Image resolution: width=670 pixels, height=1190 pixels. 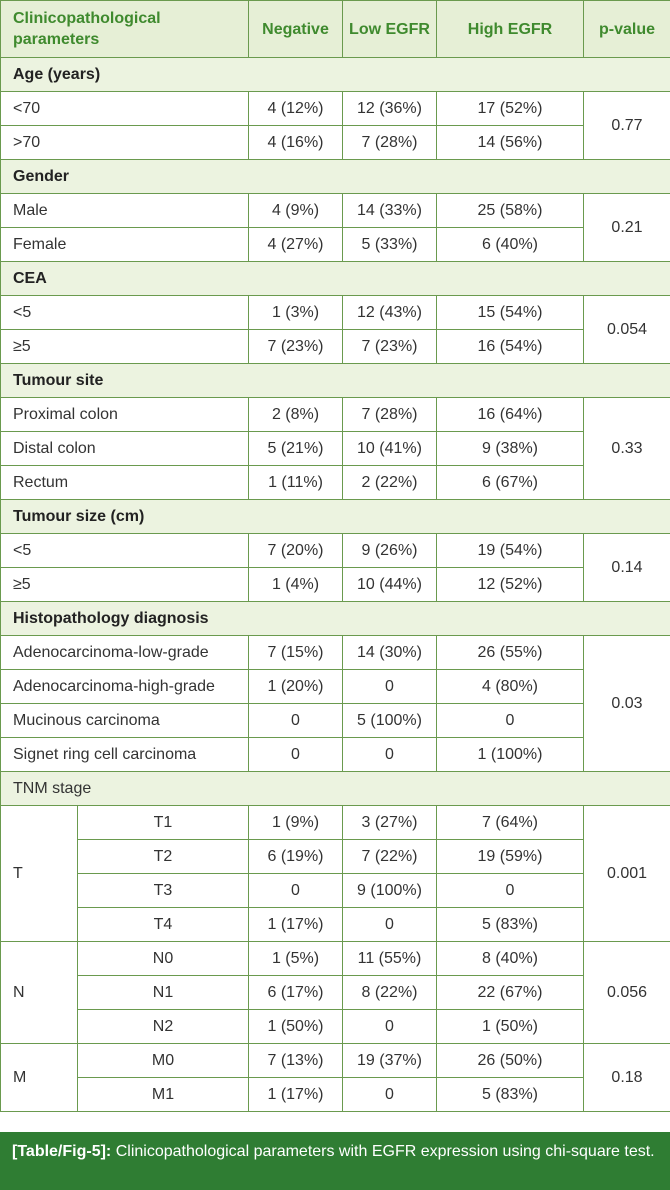 What do you see at coordinates (295, 210) in the screenshot?
I see `cell-negative: 4 (9%)` at bounding box center [295, 210].